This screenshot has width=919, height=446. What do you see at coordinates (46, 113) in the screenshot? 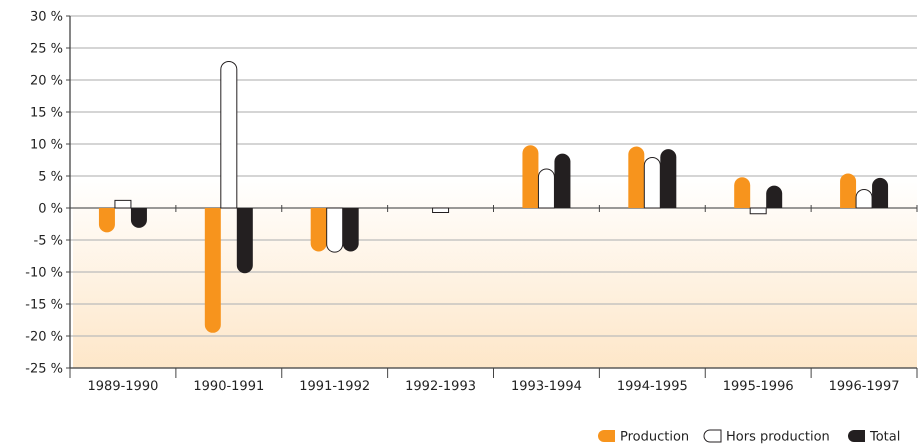
I see `y-tick-label: 15 %` at bounding box center [46, 113].